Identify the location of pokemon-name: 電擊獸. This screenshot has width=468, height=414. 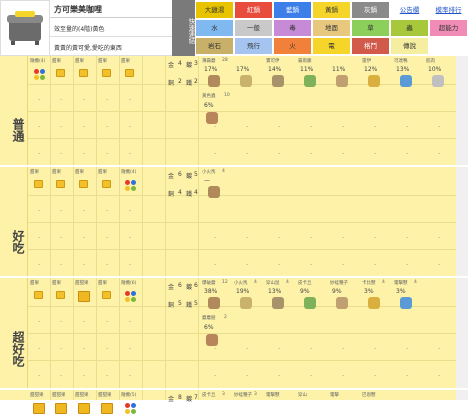
(401, 283).